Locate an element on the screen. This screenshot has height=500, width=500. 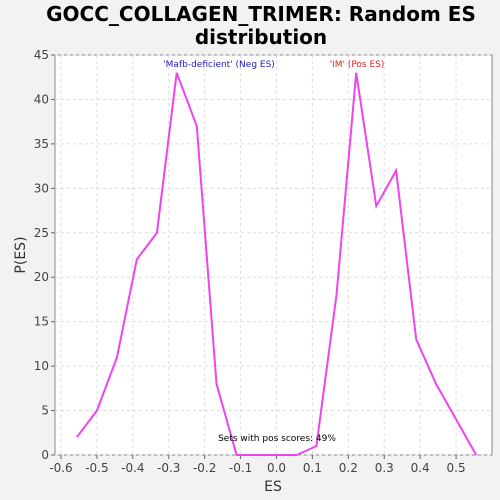
y-tick-label: 45 is located at coordinates (41, 55).